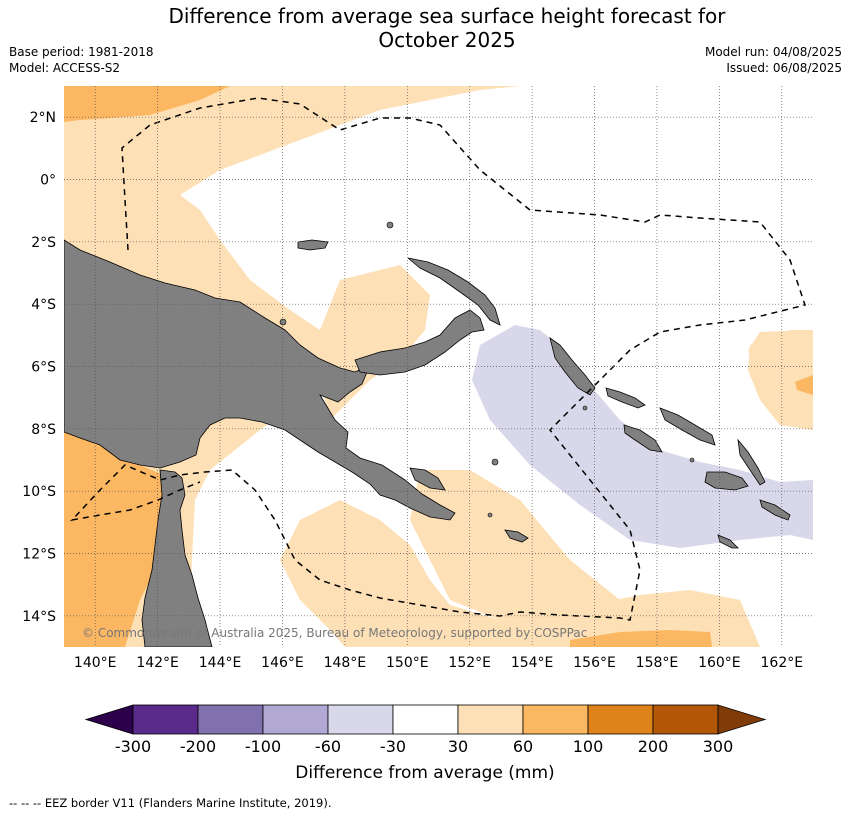 Image resolution: width=850 pixels, height=816 pixels. What do you see at coordinates (687, 426) in the screenshot?
I see `santa-isabel-land` at bounding box center [687, 426].